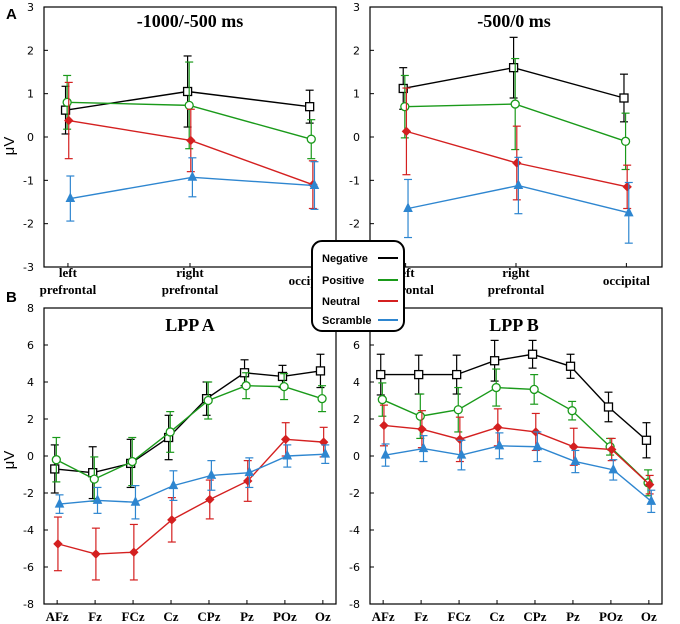 The height and width of the screenshot is (624, 680). What do you see at coordinates (514, 21) in the screenshot?
I see `chart-title: -500/0 ms` at bounding box center [514, 21].